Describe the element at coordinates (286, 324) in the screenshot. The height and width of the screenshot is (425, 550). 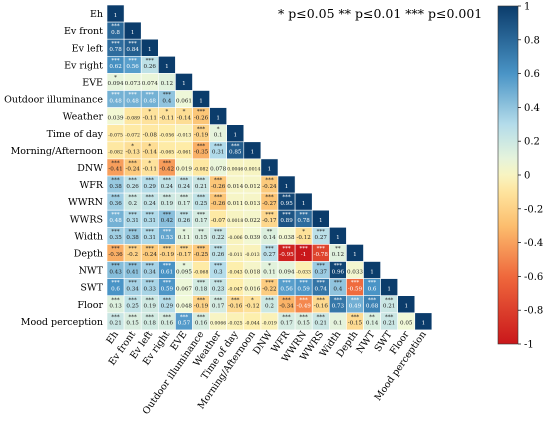
I see `cell-value-label: 0.17` at that location.